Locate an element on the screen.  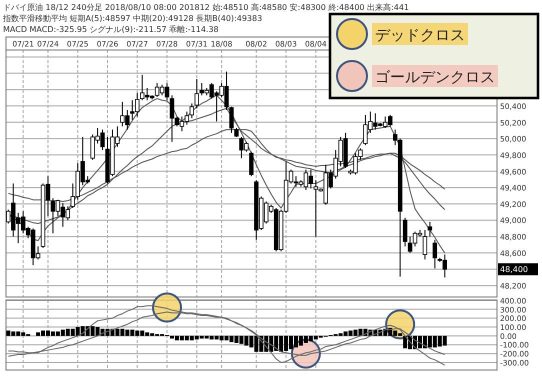
text: 48,400 is located at coordinates (514, 269).